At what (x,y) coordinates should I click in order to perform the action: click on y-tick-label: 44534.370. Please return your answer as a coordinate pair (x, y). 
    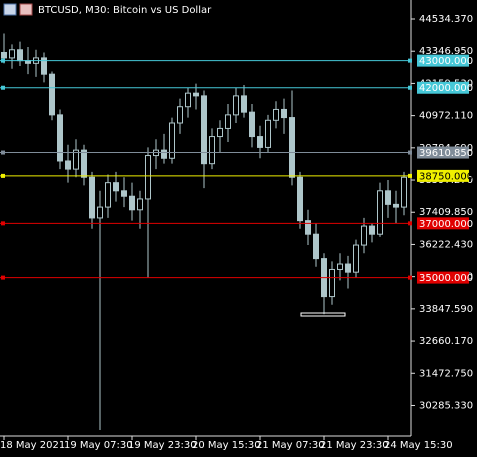
    Looking at the image, I should click on (446, 19).